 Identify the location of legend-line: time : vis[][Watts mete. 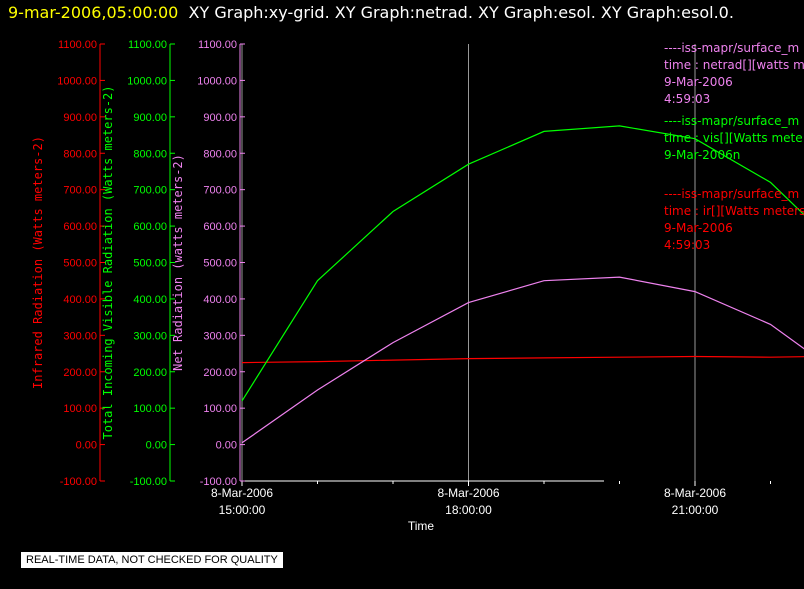
(733, 138).